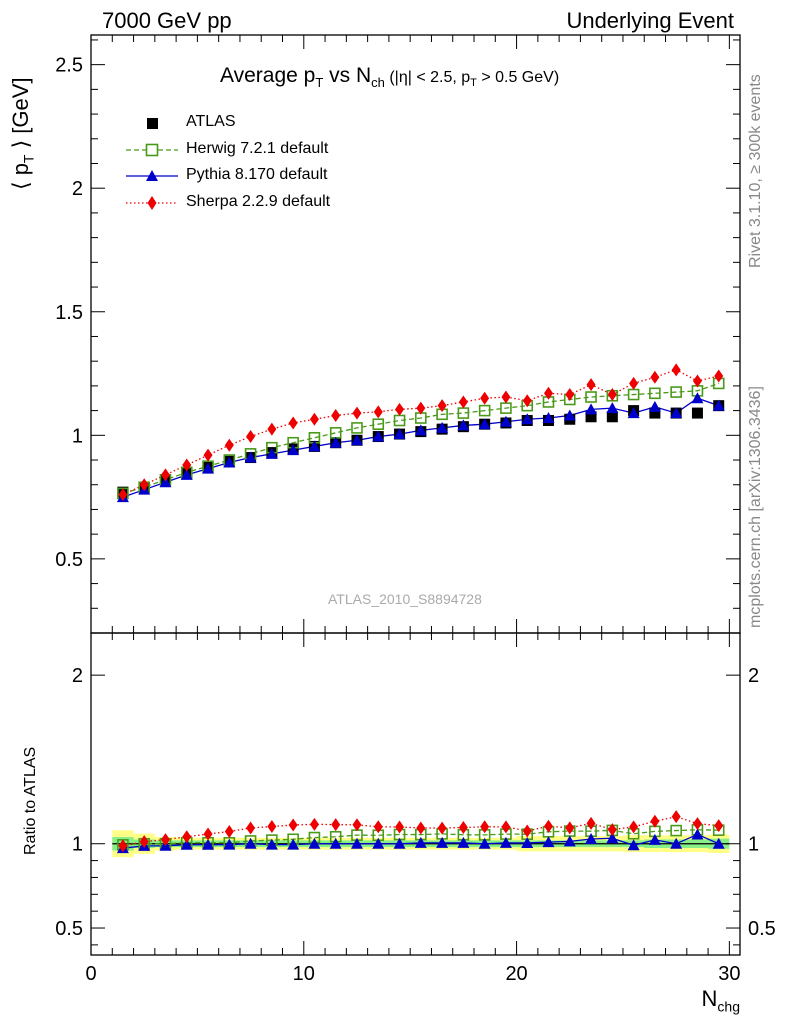 The height and width of the screenshot is (1024, 786). Describe the element at coordinates (152, 150) in the screenshot. I see `legend-marker-herwig` at that location.